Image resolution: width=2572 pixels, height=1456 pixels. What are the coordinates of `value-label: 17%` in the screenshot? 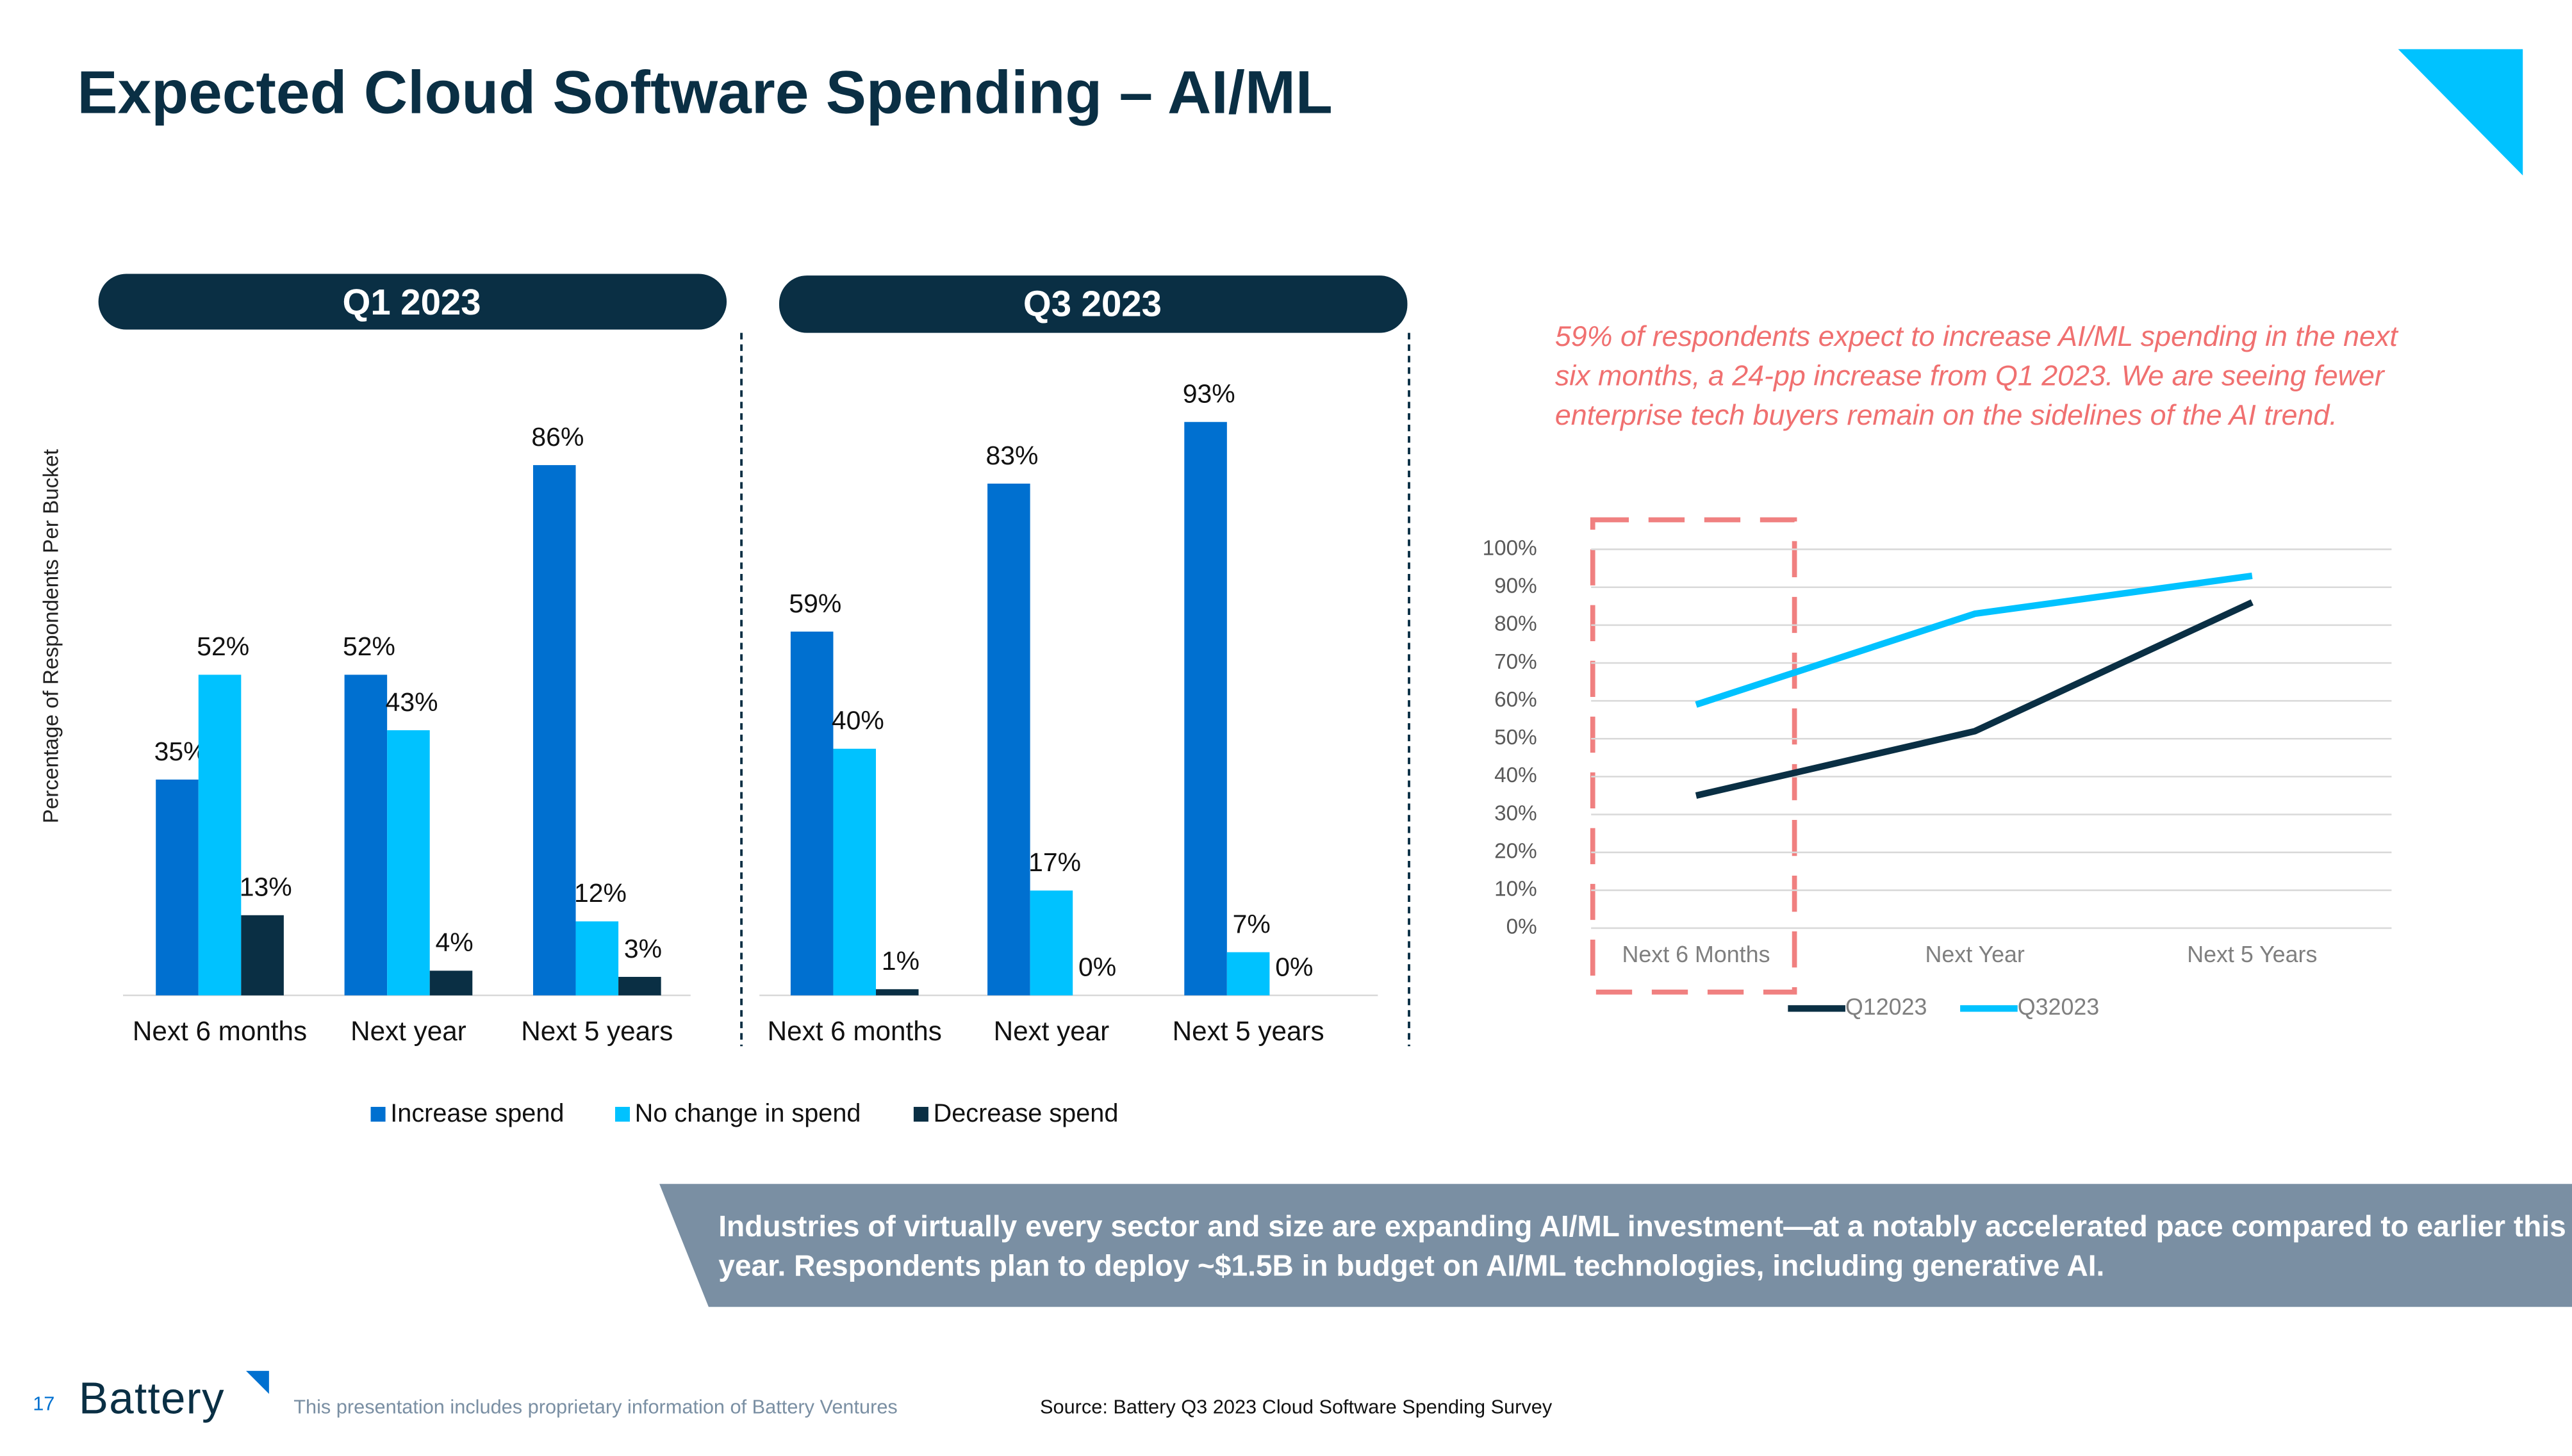 It's located at (1055, 862).